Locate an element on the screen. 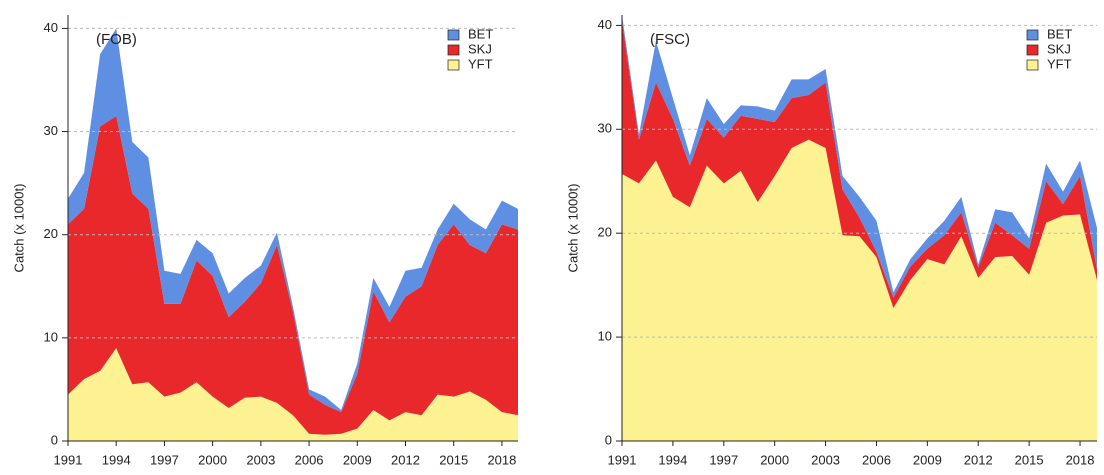 This screenshot has height=475, width=1104. annotation: (FSC) is located at coordinates (670, 39).